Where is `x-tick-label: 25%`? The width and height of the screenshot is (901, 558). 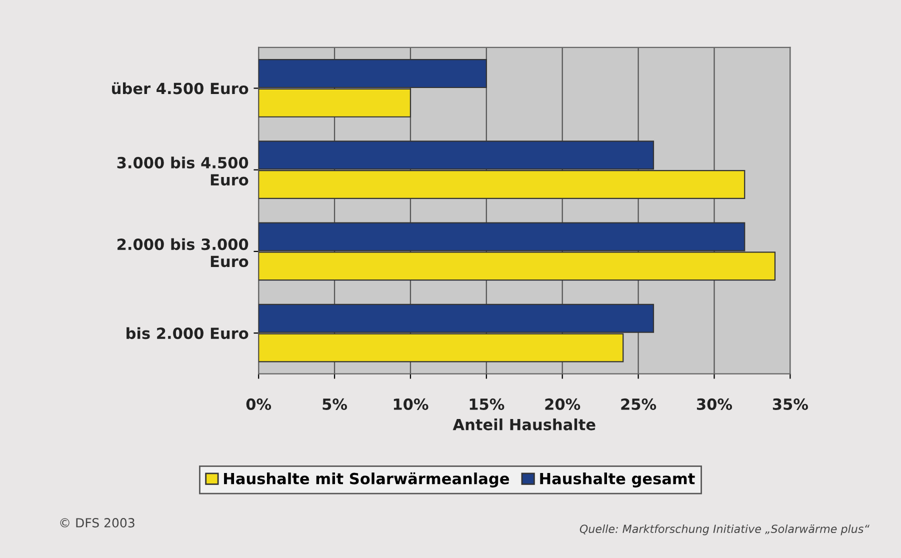 x-tick-label: 25% is located at coordinates (638, 404).